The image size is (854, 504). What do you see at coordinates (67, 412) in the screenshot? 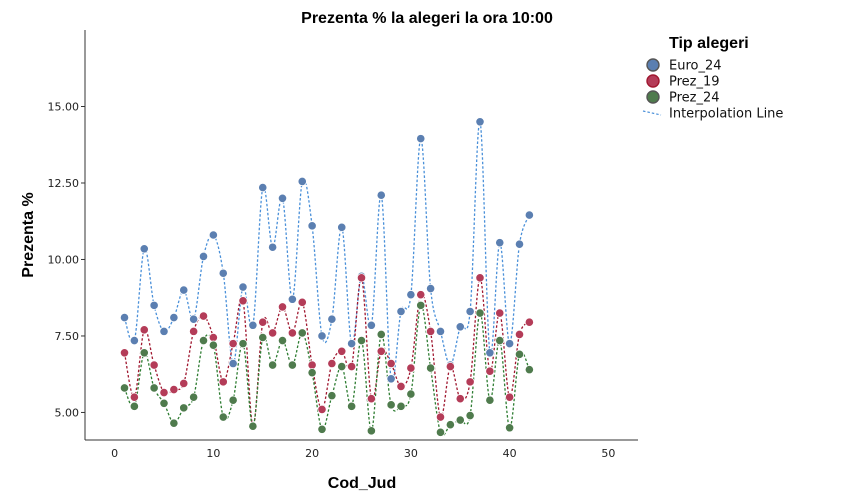
I see `y-tick-label: 5.00` at bounding box center [67, 412].